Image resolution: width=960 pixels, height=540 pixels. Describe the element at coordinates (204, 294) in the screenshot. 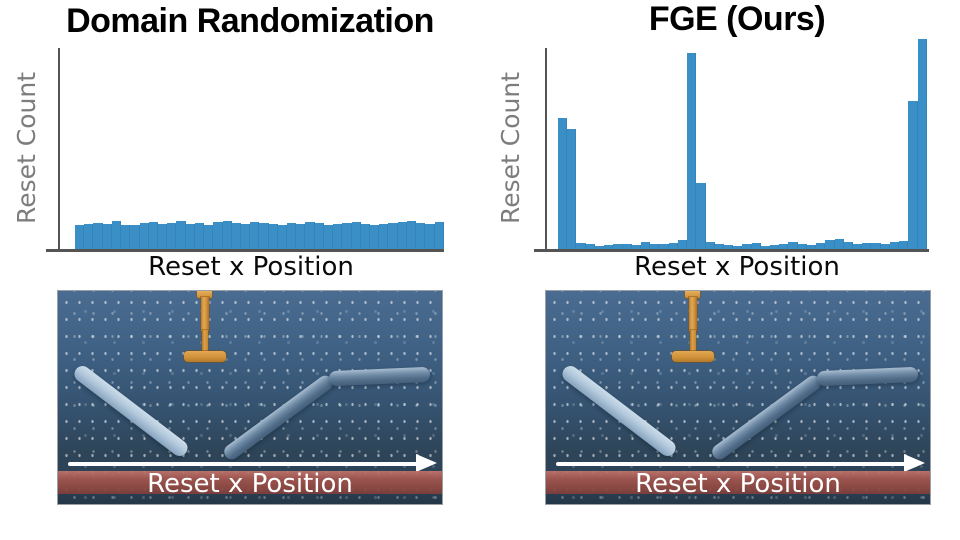

I see `peg-cap-icon` at that location.